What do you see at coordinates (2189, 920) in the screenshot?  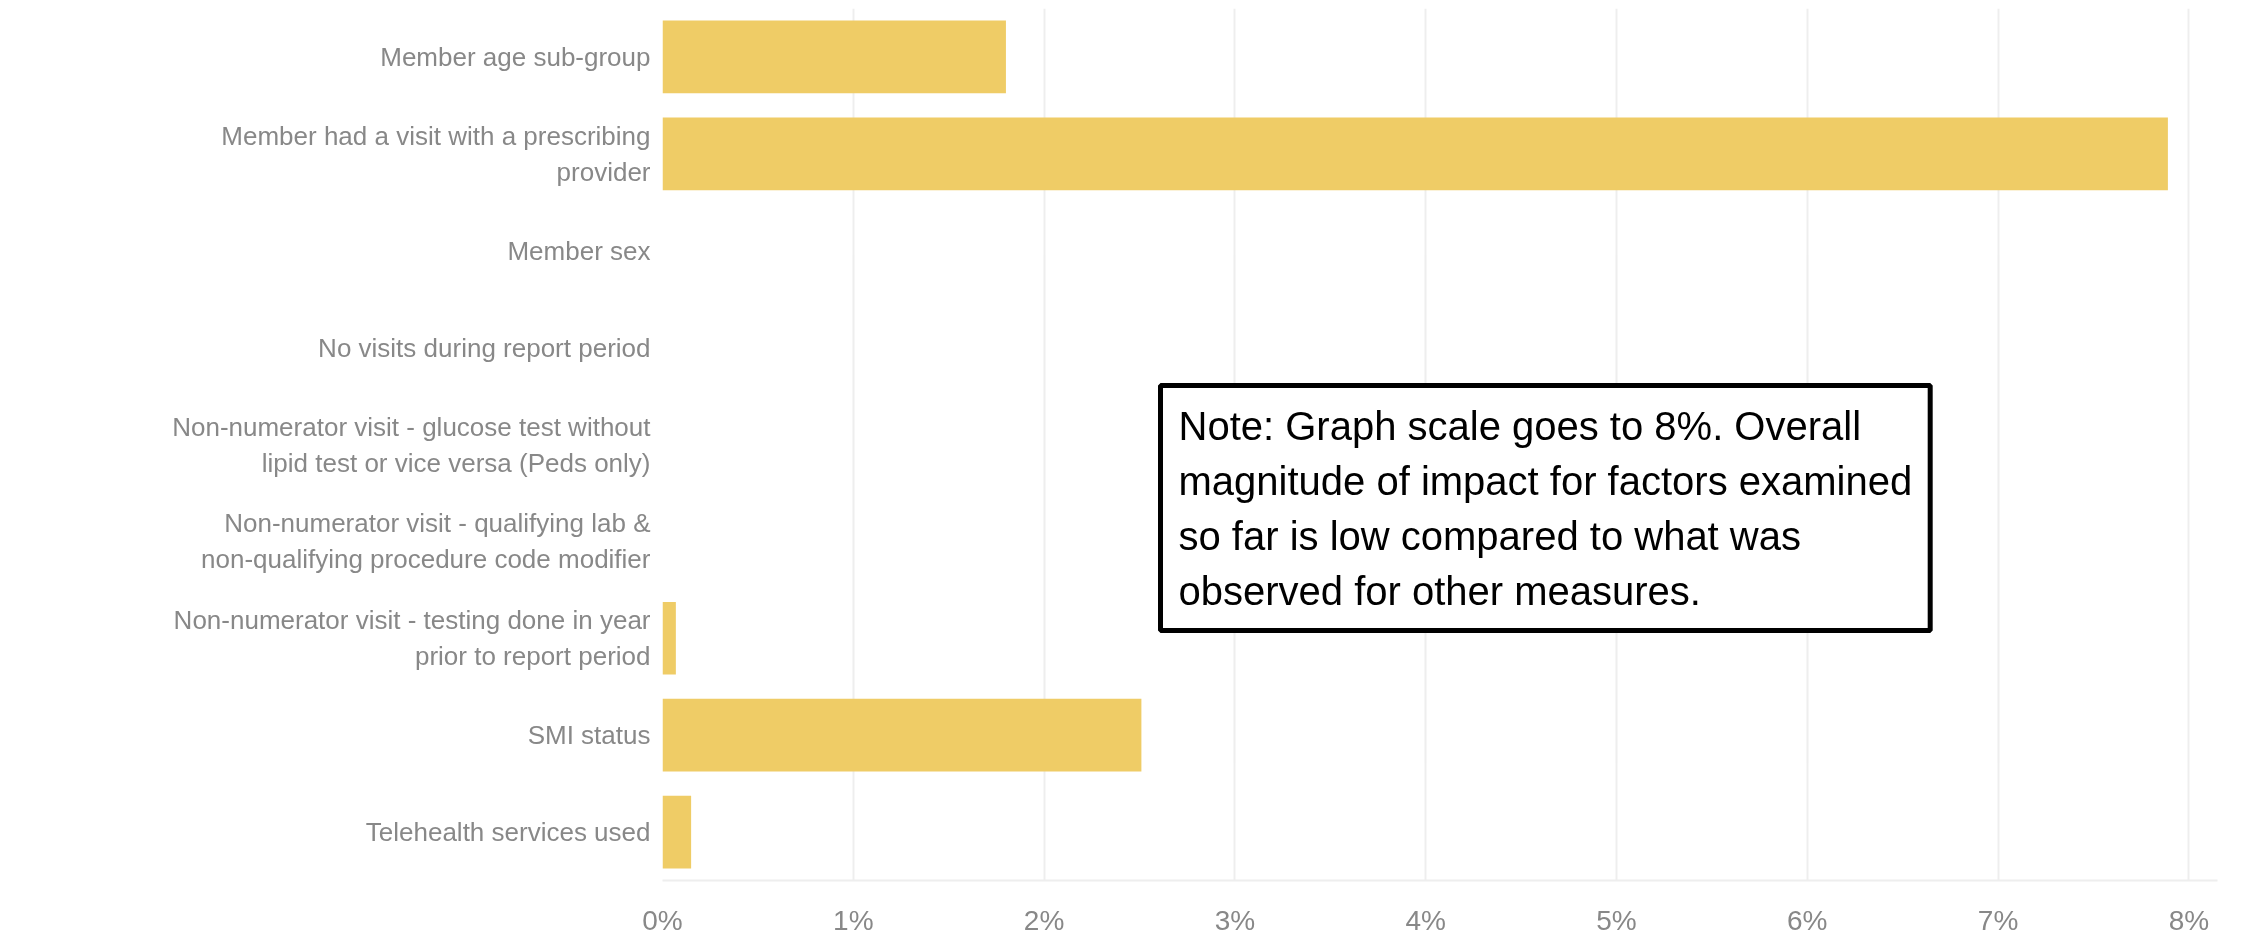 I see `x-tick-label: 8%` at bounding box center [2189, 920].